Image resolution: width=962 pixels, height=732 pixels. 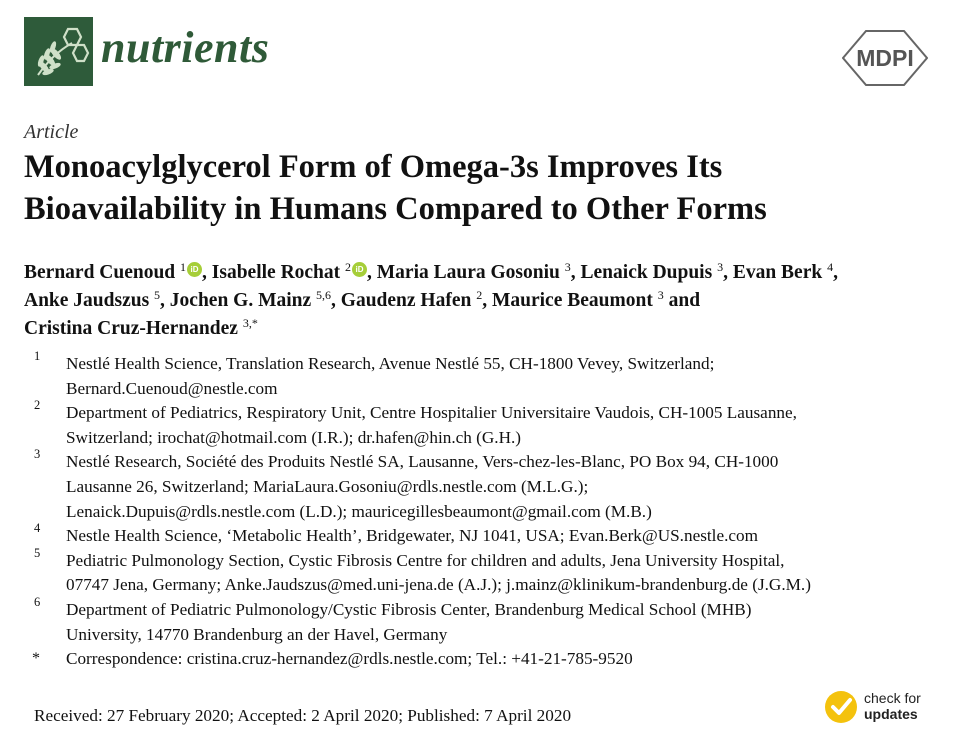 What do you see at coordinates (891, 714) in the screenshot?
I see `check-updates-line2: updates` at bounding box center [891, 714].